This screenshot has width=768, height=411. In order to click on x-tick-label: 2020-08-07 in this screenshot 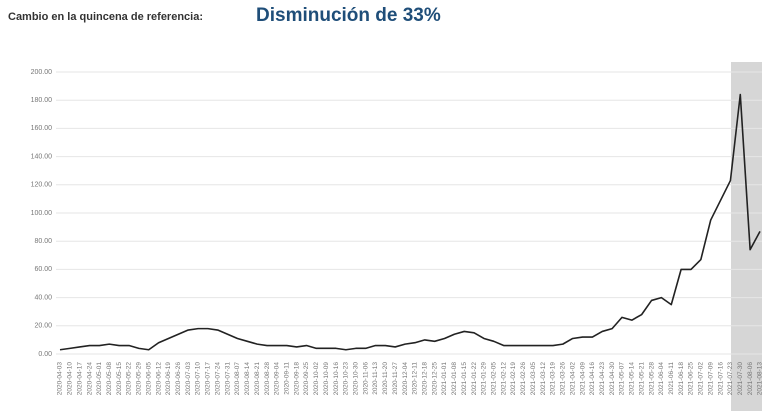, I will do `click(237, 379)`.